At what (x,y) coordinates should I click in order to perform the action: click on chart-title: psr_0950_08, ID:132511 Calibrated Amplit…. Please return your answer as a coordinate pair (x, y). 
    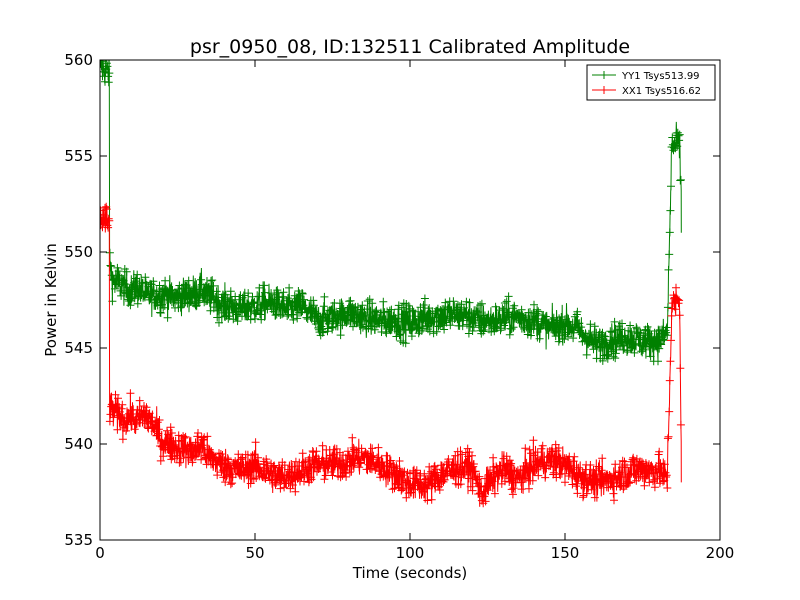
    Looking at the image, I should click on (410, 47).